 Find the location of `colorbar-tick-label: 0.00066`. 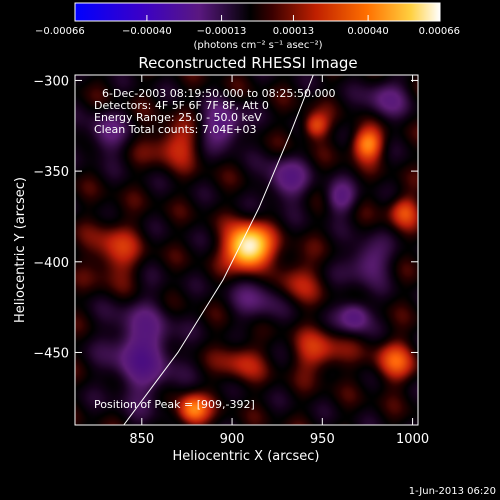

colorbar-tick-label: 0.00066 is located at coordinates (439, 31).